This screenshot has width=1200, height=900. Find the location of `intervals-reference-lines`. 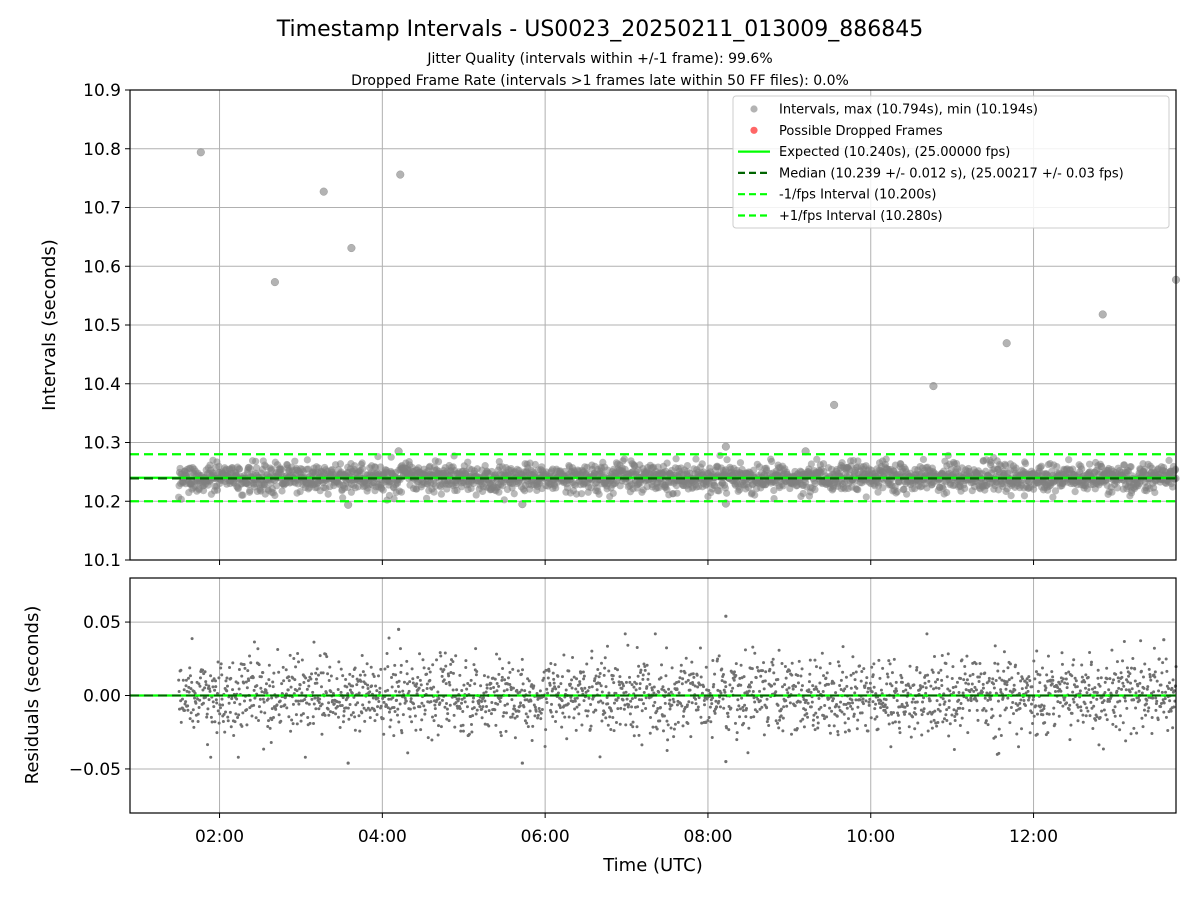

intervals-reference-lines is located at coordinates (653, 478).